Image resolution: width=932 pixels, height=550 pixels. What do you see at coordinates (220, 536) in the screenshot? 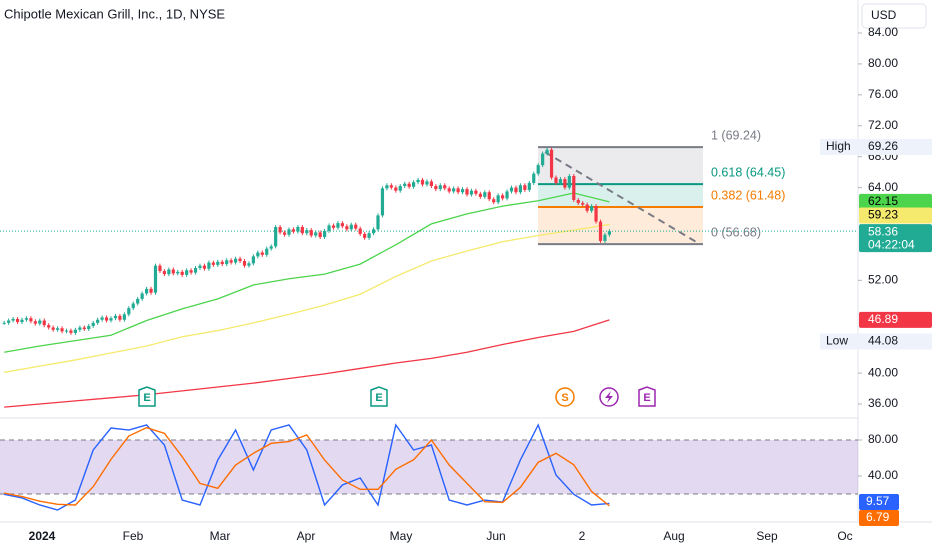
I see `x-tick-label: Mar` at bounding box center [220, 536].